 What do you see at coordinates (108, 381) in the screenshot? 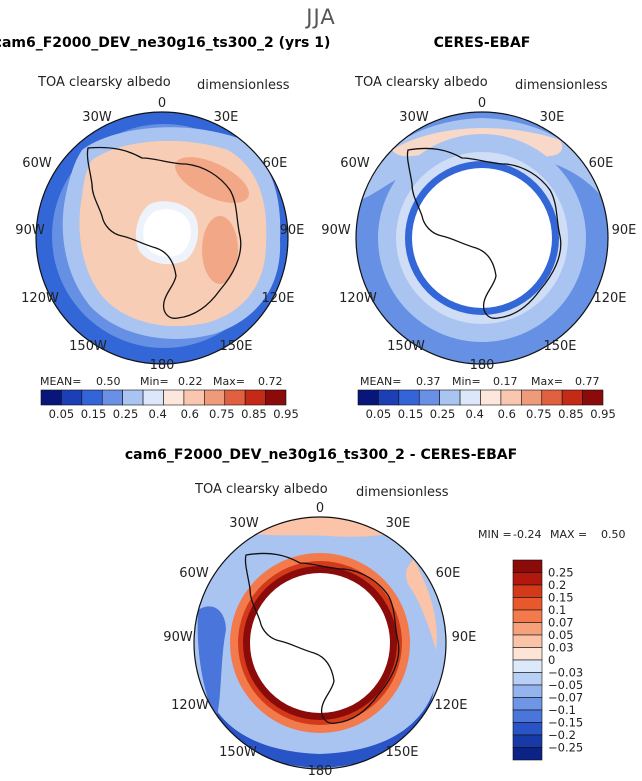
I see `mean-value: 0.50` at bounding box center [108, 381].